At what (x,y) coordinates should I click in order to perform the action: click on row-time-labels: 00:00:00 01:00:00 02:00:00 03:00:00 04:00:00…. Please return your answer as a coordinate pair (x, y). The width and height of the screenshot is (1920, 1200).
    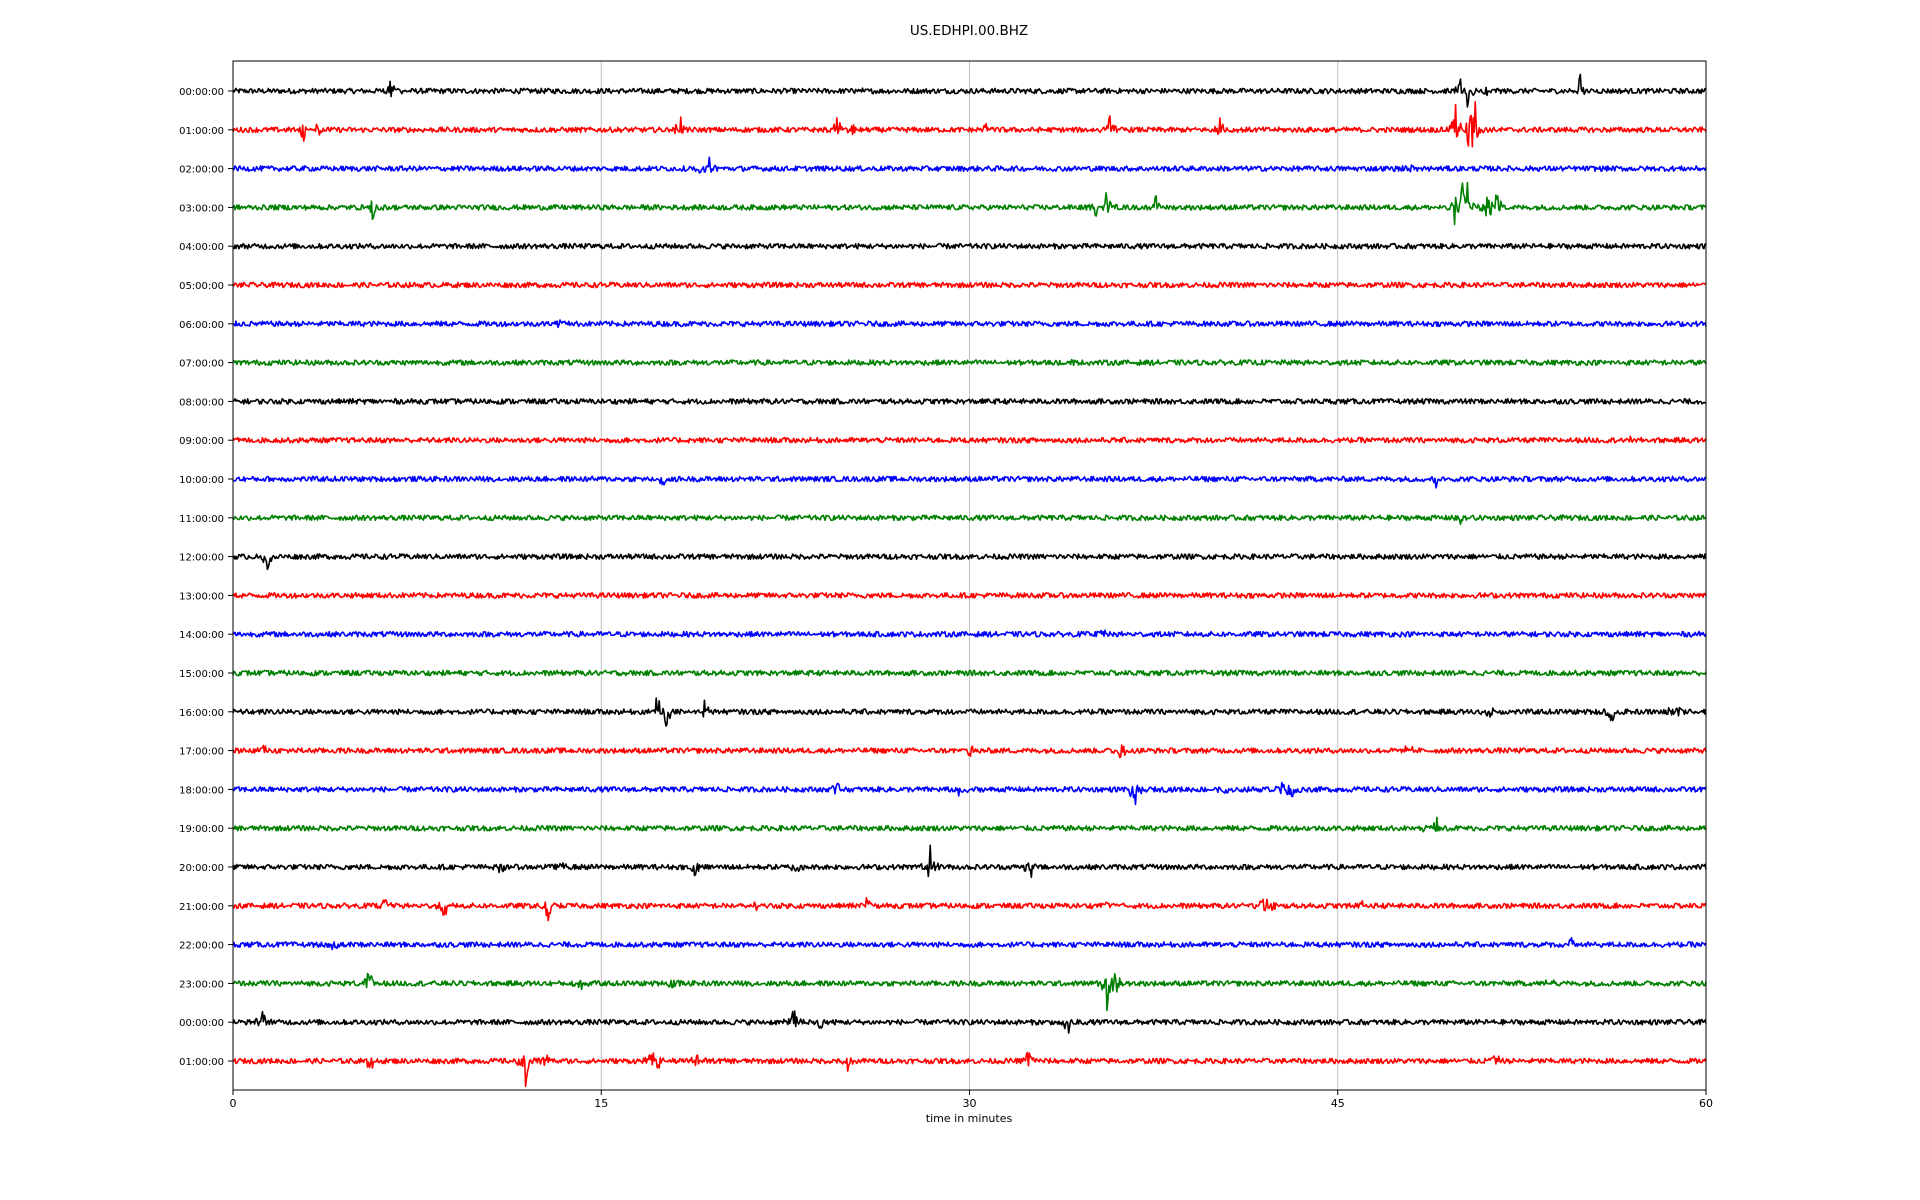
    Looking at the image, I should click on (206, 577).